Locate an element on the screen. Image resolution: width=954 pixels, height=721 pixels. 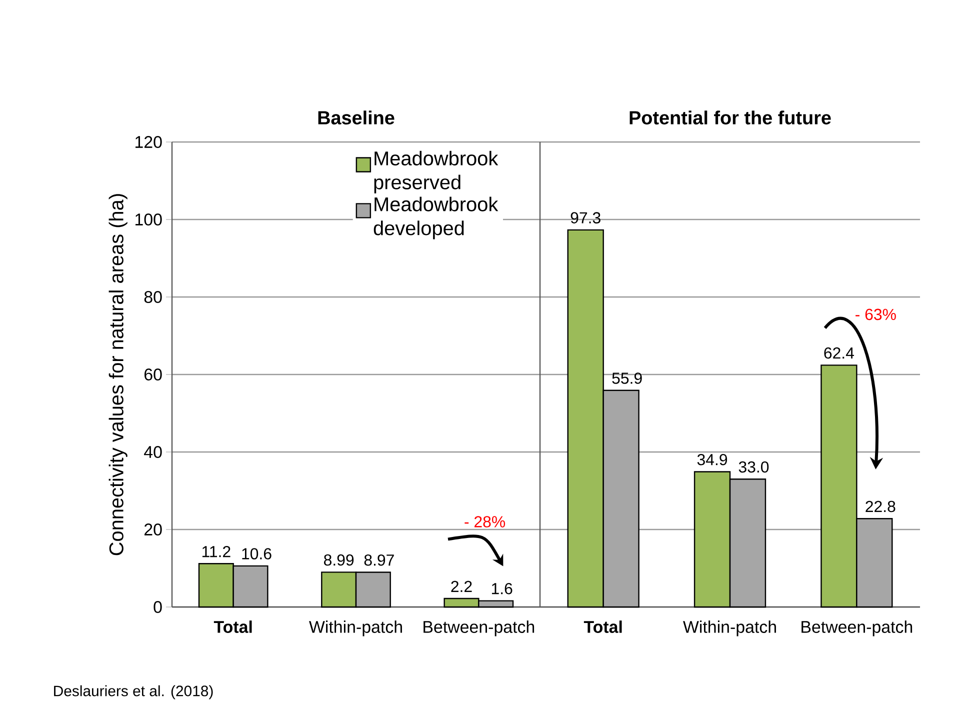
data-label: 2.2 is located at coordinates (461, 586).